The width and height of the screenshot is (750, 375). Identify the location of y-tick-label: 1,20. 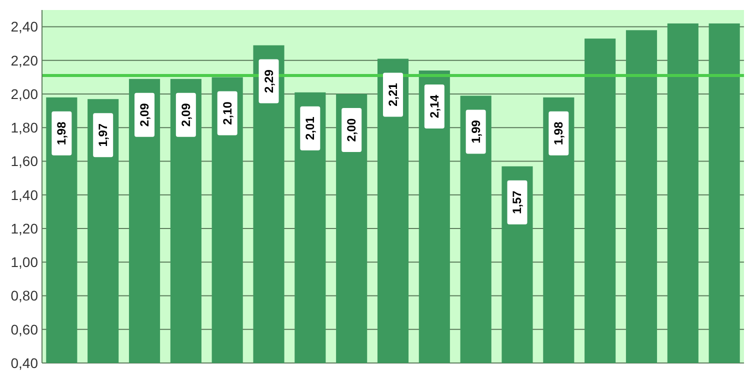
(24, 228).